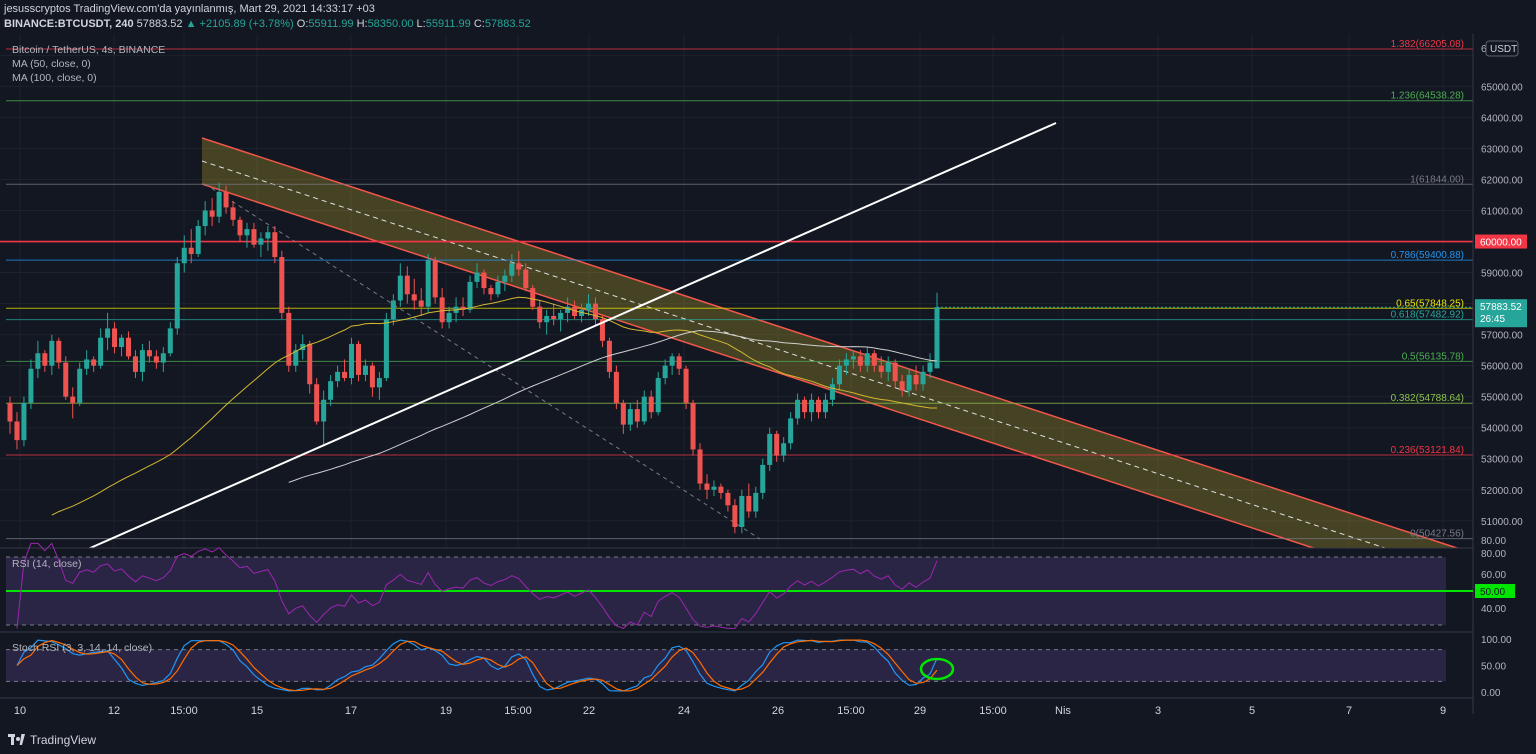  What do you see at coordinates (1502, 491) in the screenshot?
I see `price-axis-tick: 52000.00` at bounding box center [1502, 491].